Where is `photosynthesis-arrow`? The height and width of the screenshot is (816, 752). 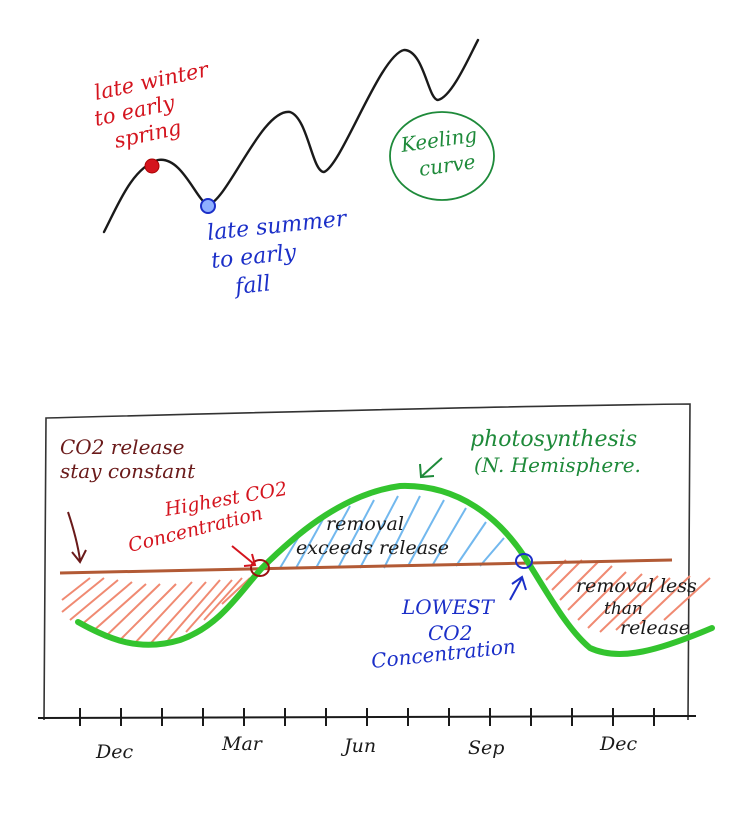
photosynthesis-arrow is located at coordinates (431, 468).